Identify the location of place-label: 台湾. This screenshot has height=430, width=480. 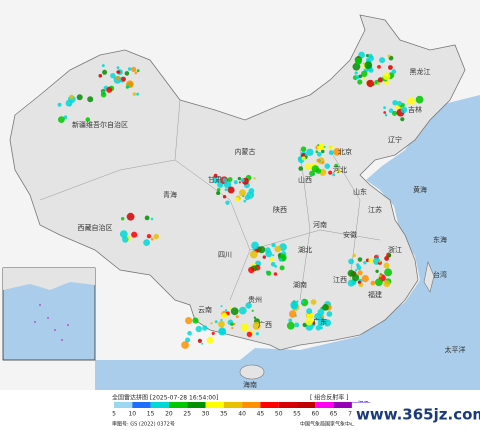
(440, 274).